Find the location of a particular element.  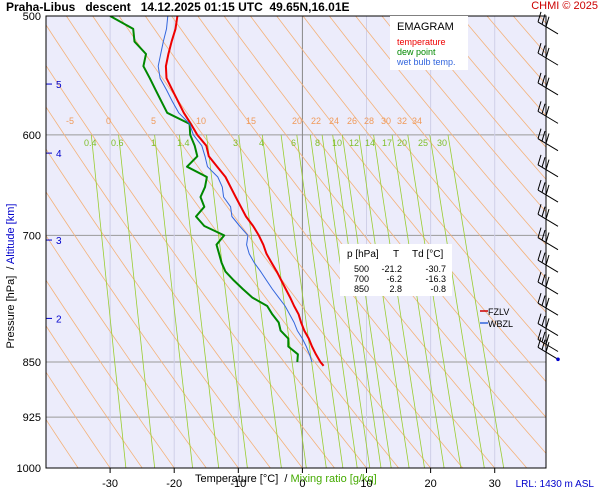

lrl-label: LRL: 1430 m ASL is located at coordinates (554, 484).